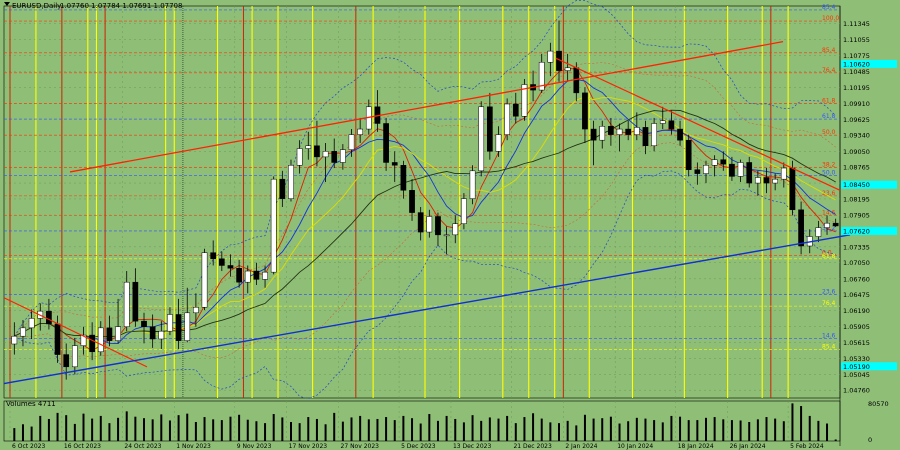 Image resolution: width=900 pixels, height=450 pixels. Describe the element at coordinates (856, 185) in the screenshot. I see `price-tag-label: 1.08450` at that location.